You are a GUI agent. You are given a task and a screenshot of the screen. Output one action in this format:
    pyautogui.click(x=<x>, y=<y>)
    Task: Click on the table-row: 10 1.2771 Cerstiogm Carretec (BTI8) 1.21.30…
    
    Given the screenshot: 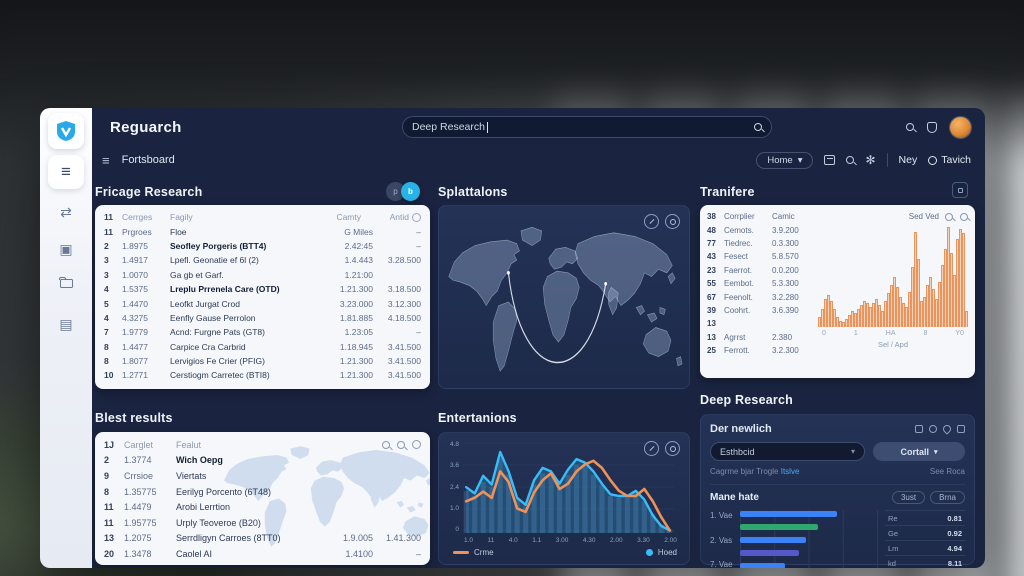 What is the action you would take?
    pyautogui.click(x=262, y=375)
    